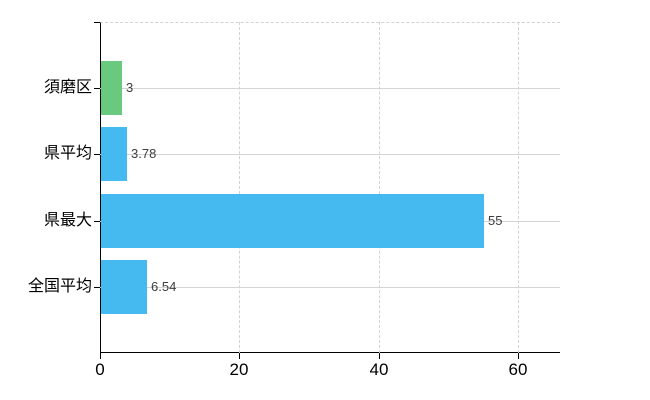 The height and width of the screenshot is (400, 650). I want to click on bar-value-label: 6.54, so click(164, 286).